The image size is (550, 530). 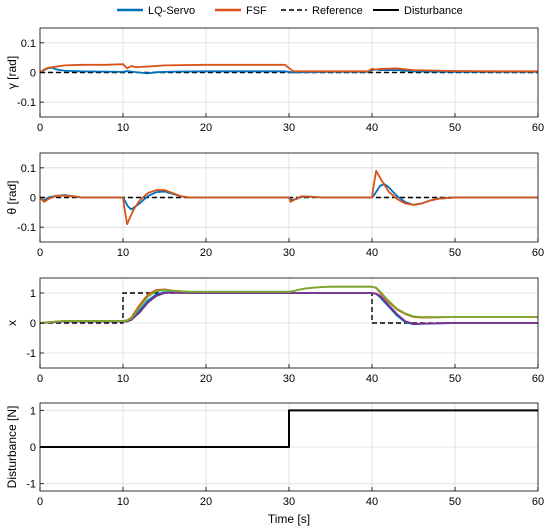 I want to click on series-line-lq-servo, so click(x=289, y=70).